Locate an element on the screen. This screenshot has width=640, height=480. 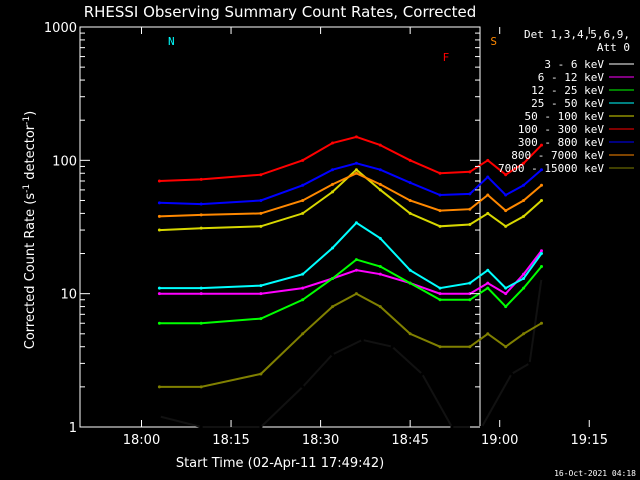
y-tick-label: 1 is located at coordinates (73, 428).